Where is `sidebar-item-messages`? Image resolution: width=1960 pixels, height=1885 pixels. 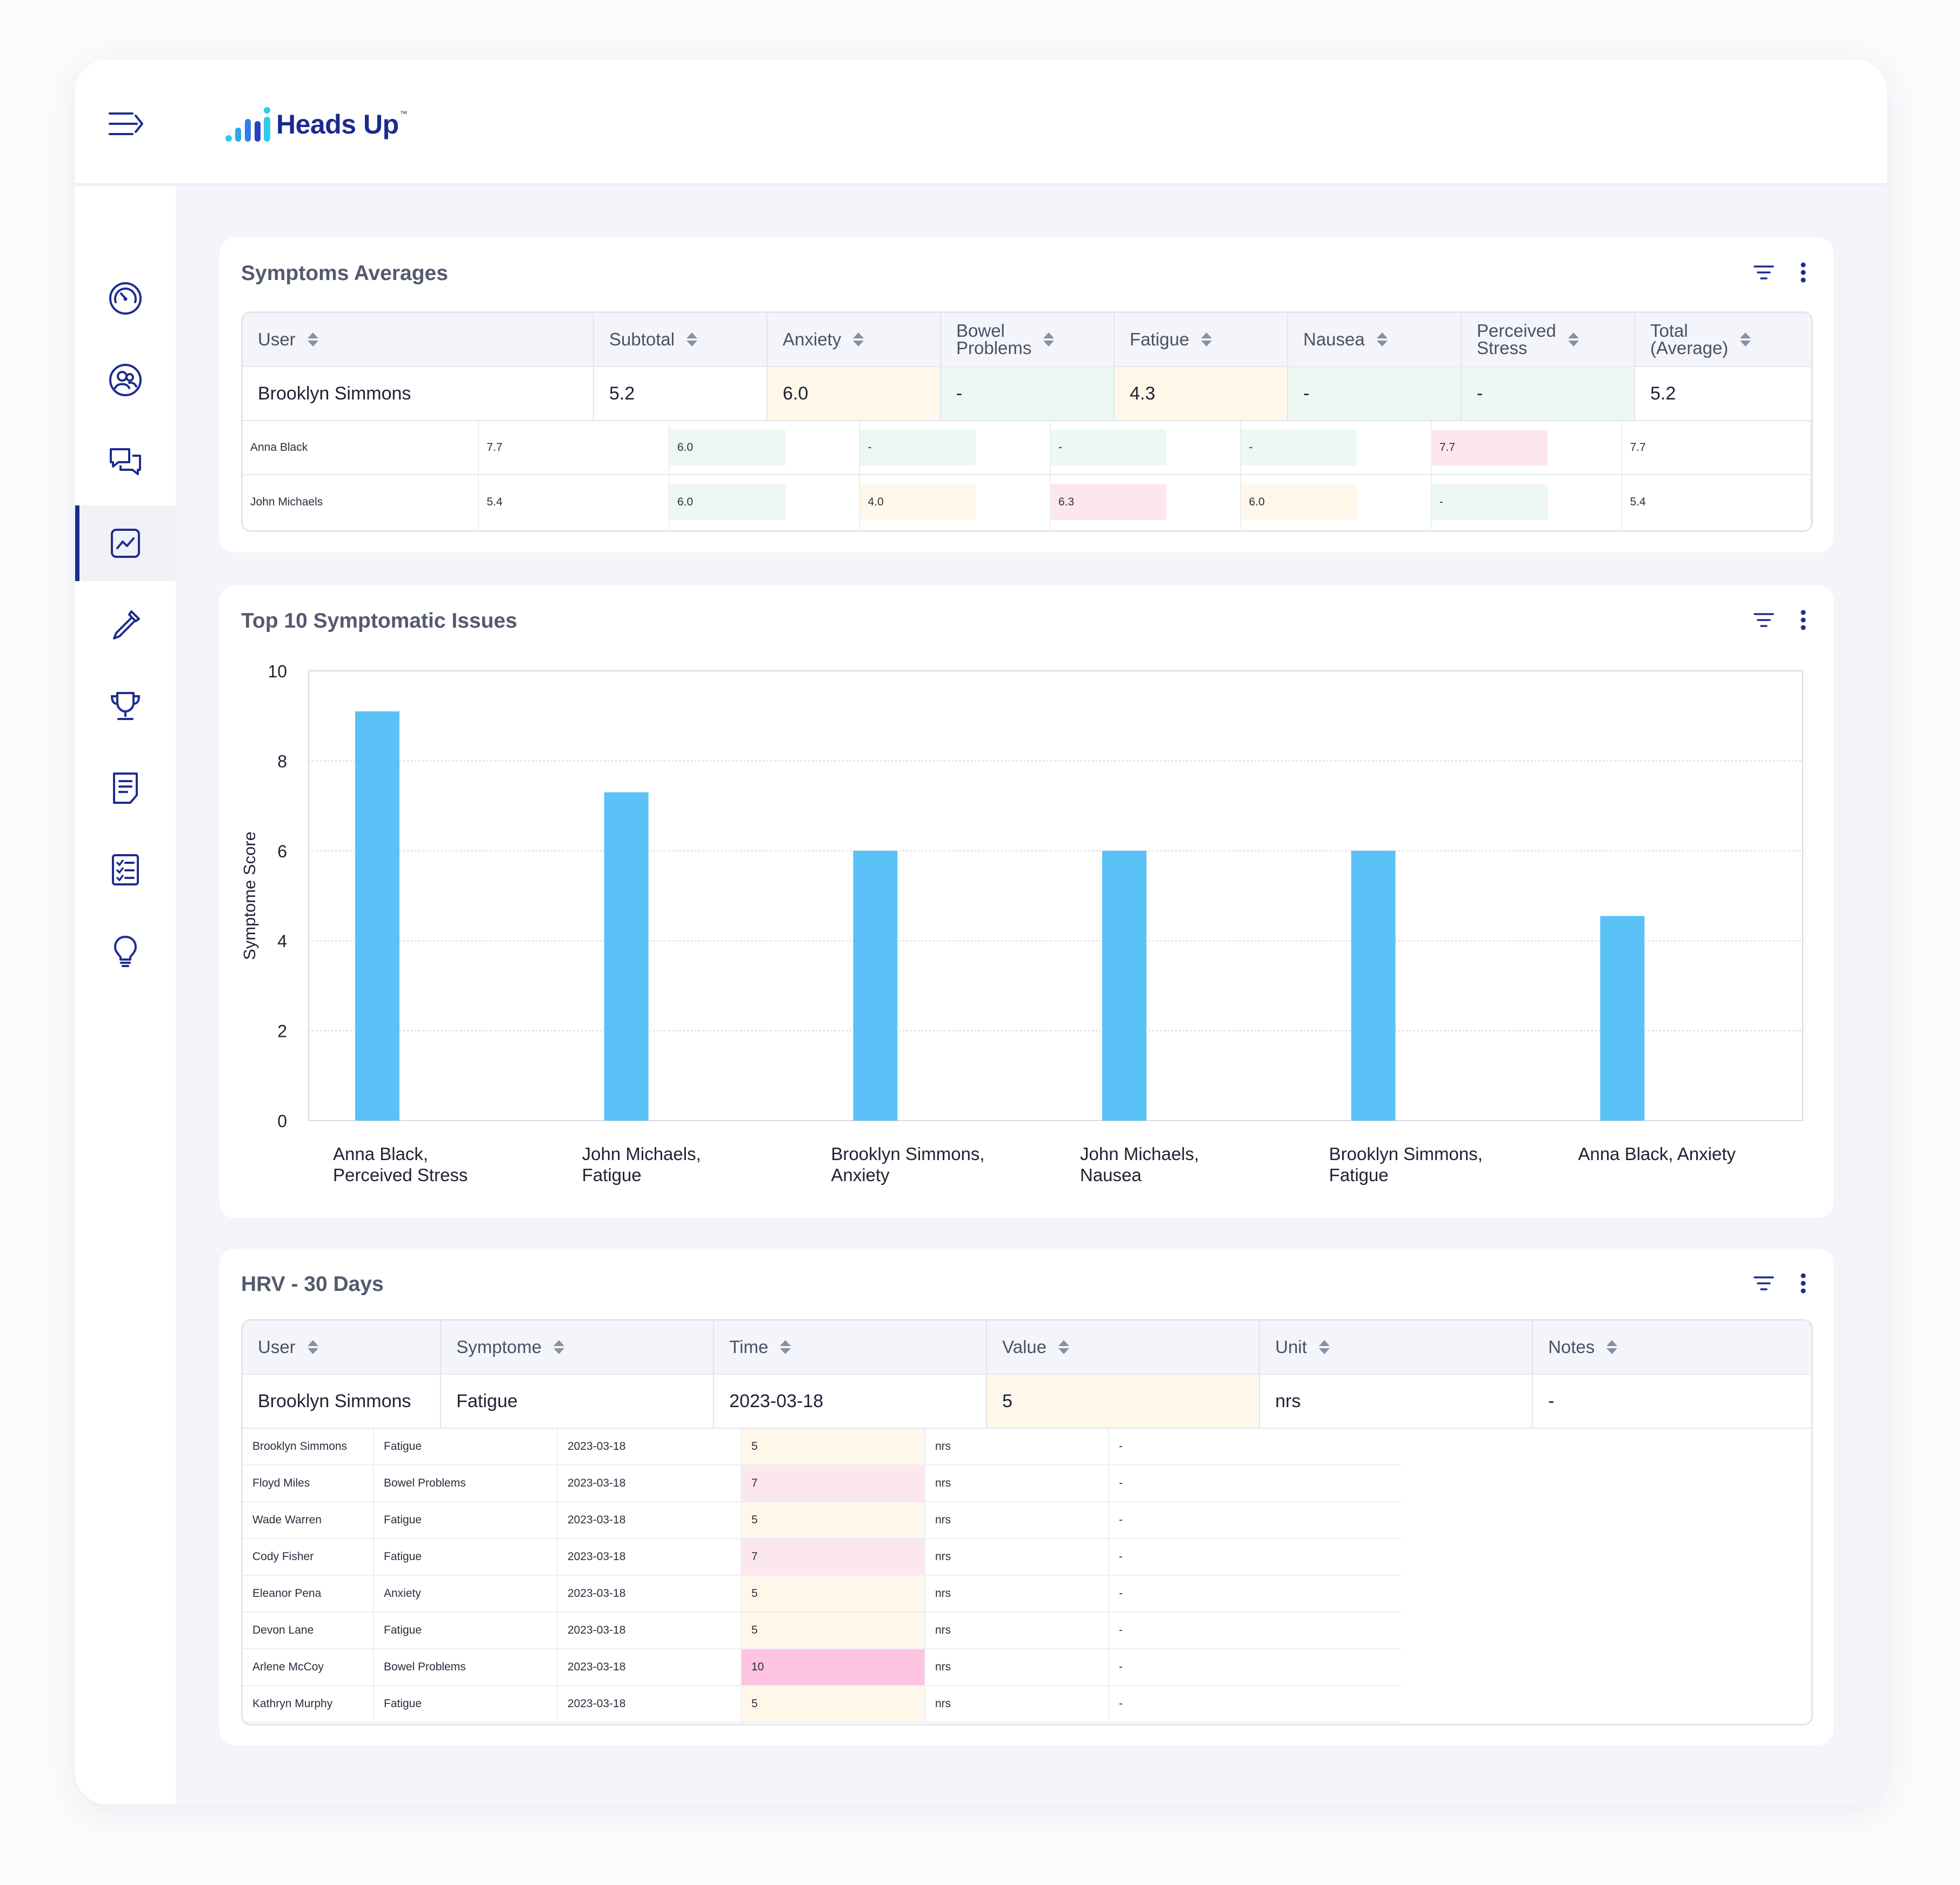
sidebar-item-messages is located at coordinates (126, 461).